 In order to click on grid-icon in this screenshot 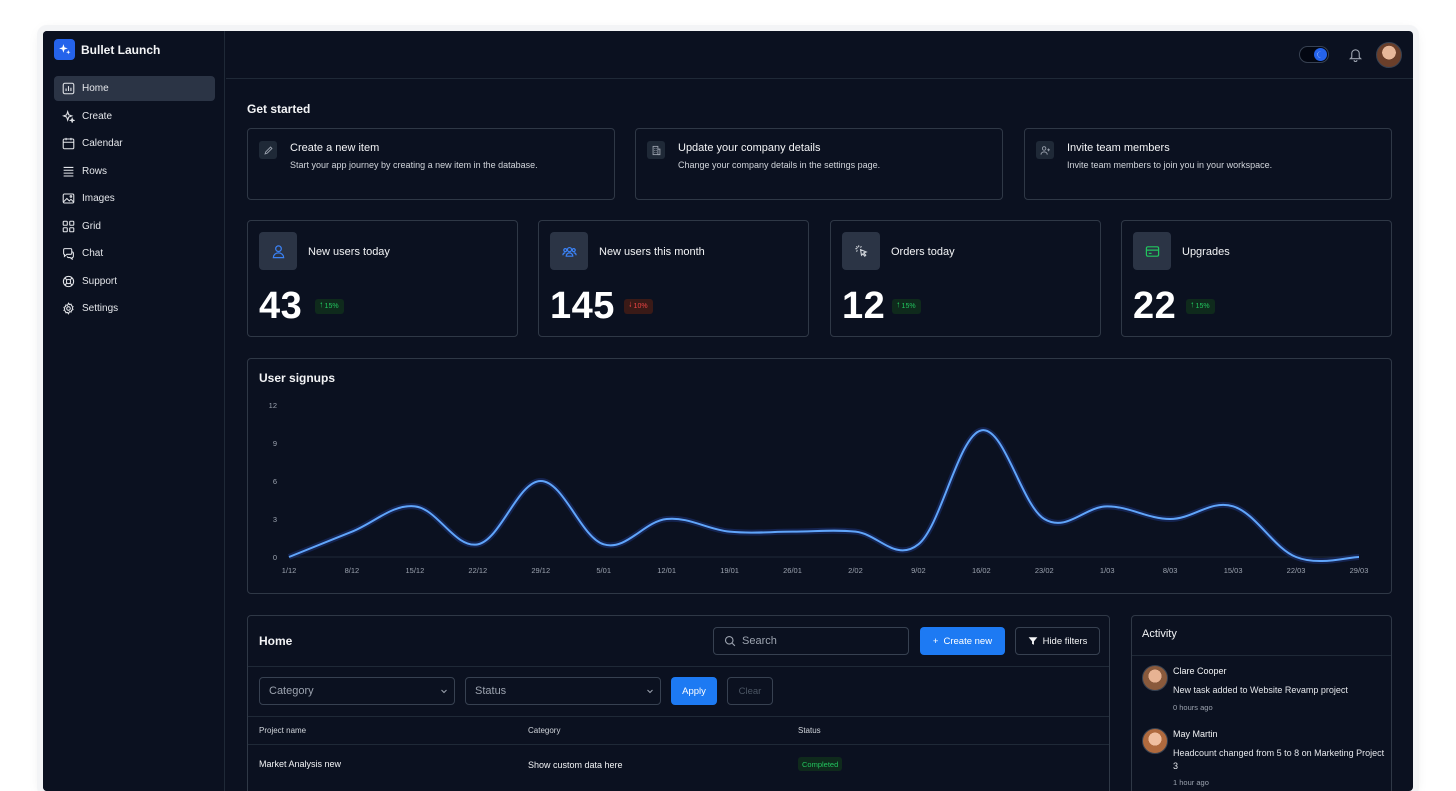, I will do `click(68, 226)`.